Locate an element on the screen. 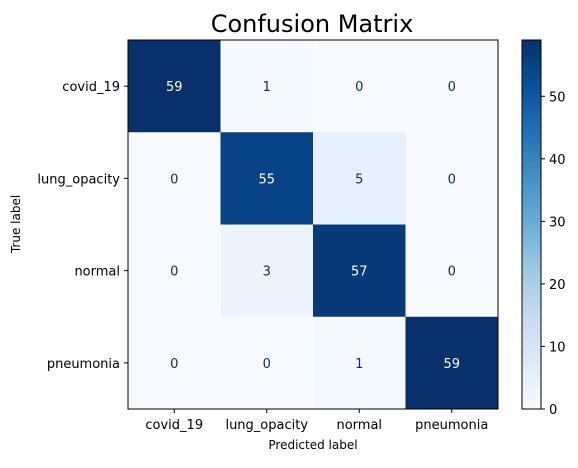 The width and height of the screenshot is (578, 468). x-tick-label: normal is located at coordinates (359, 425).